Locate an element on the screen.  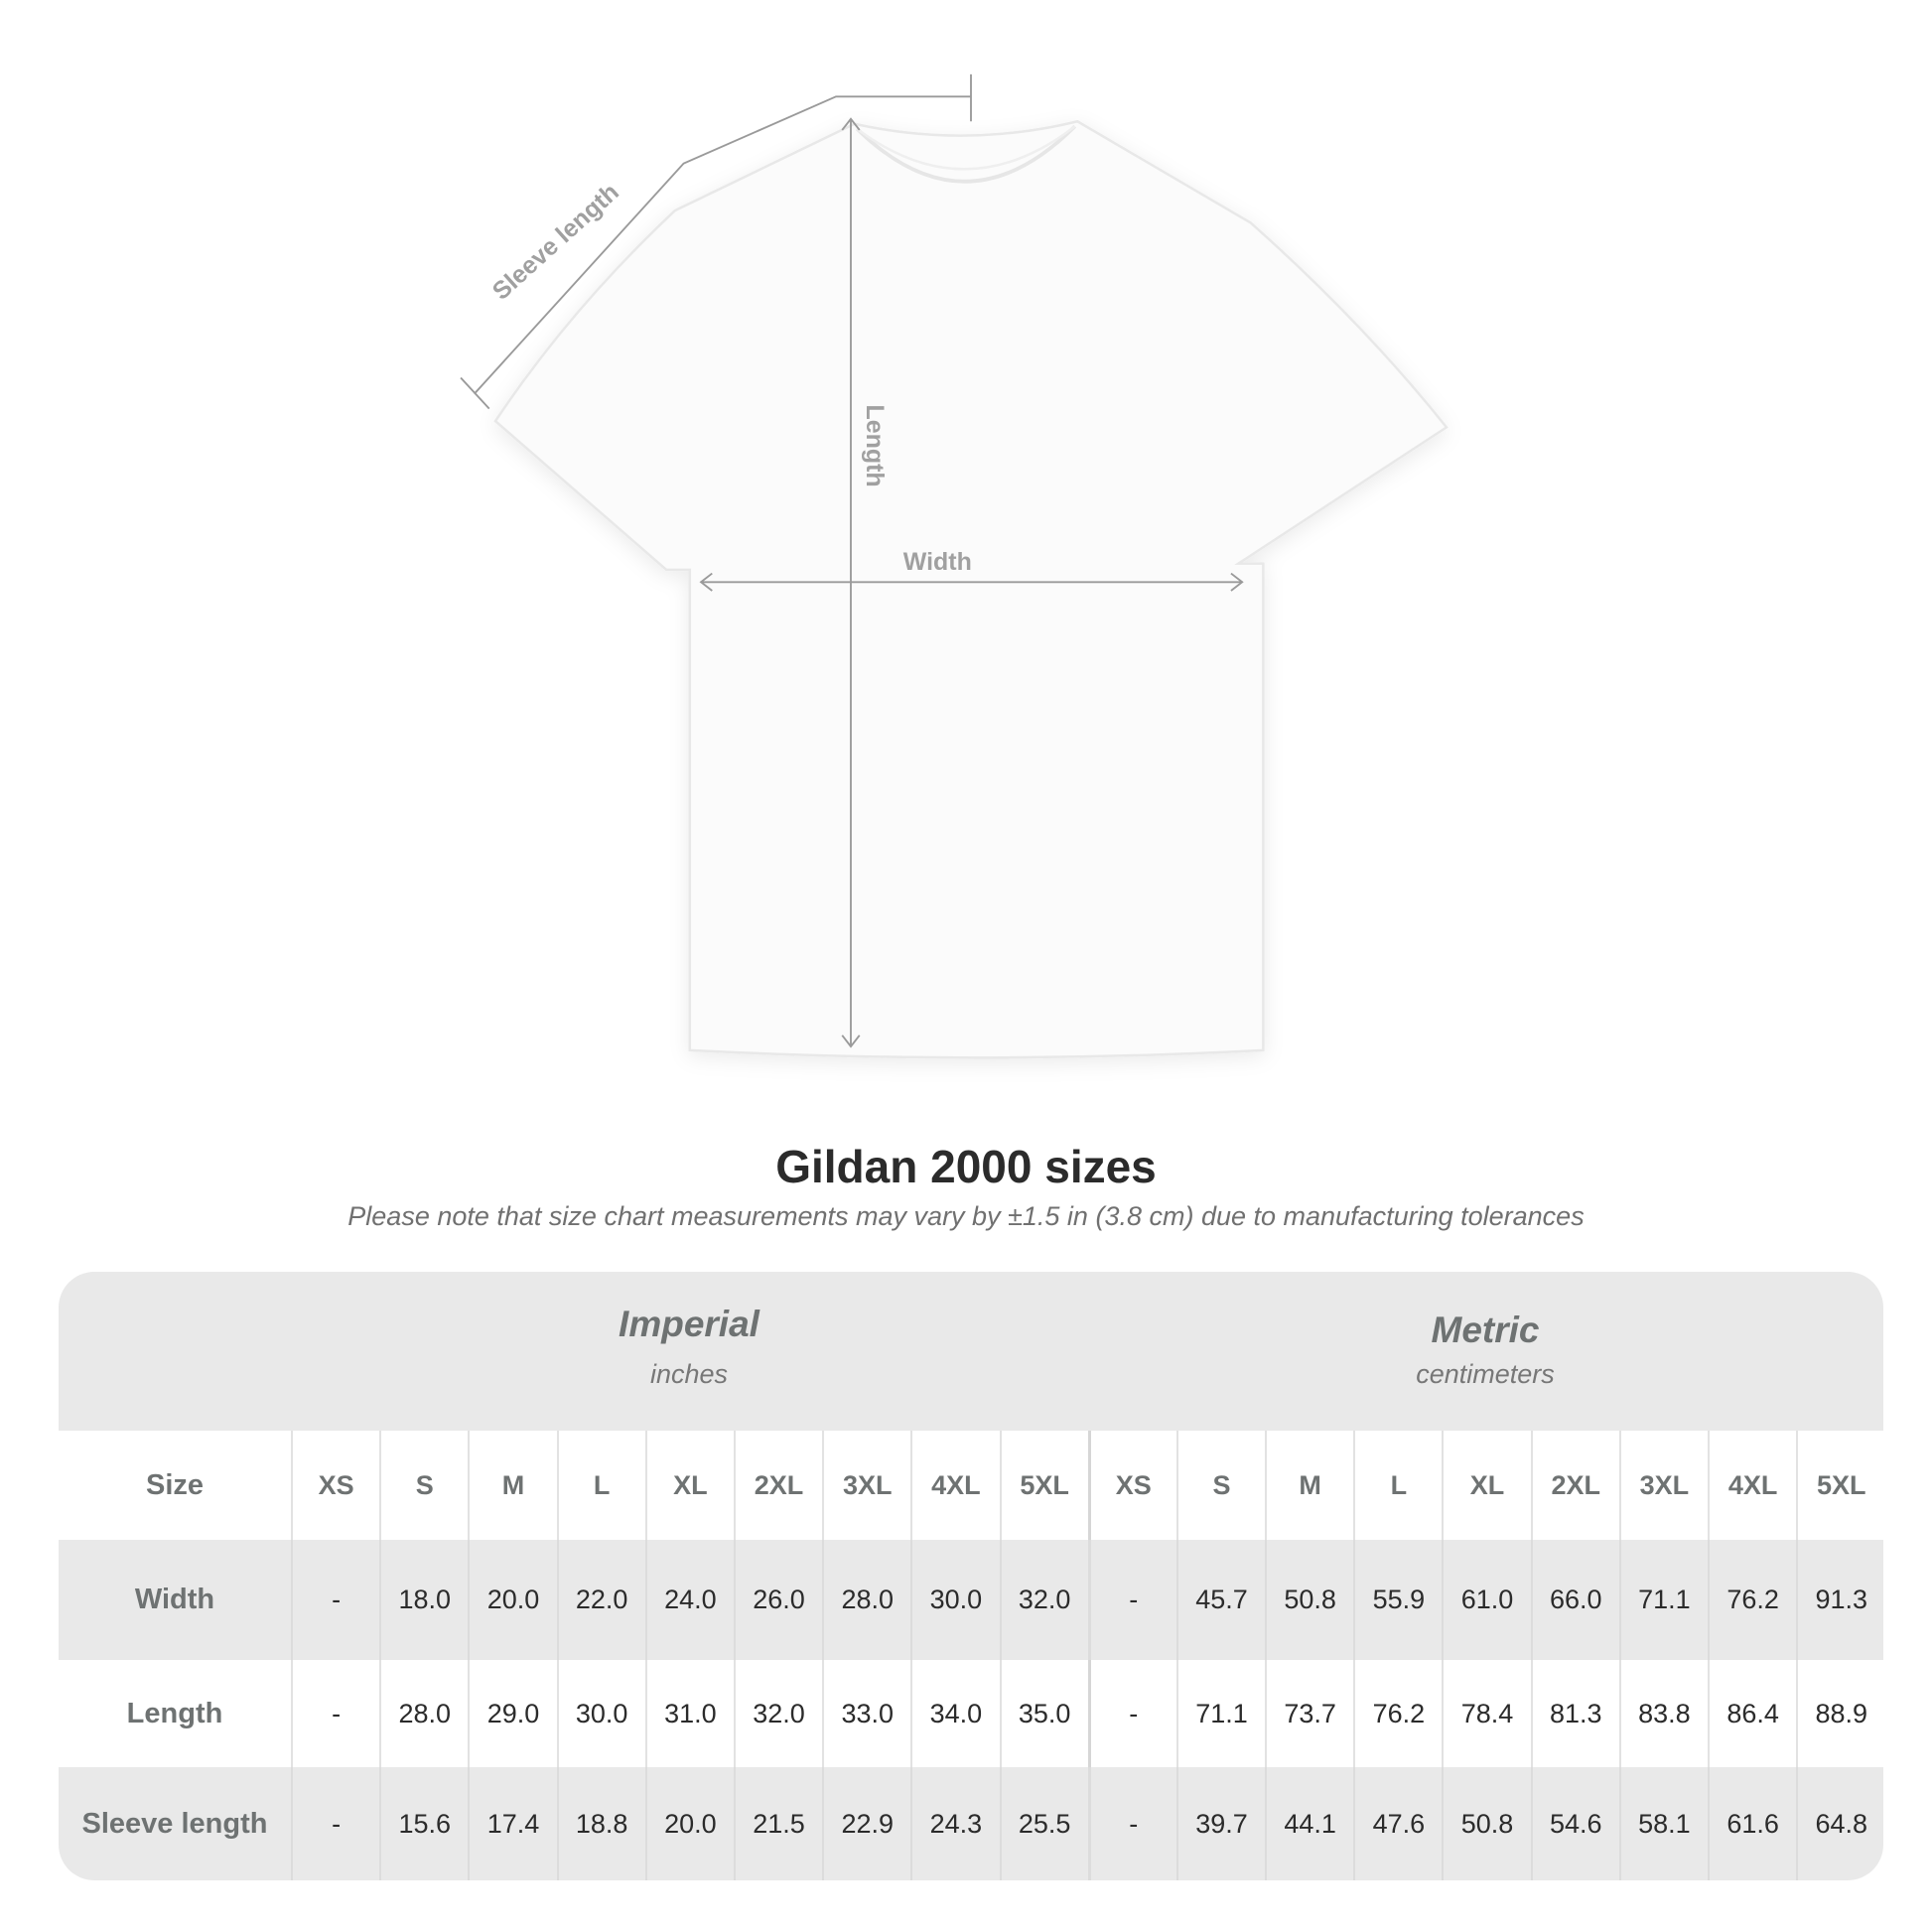
table-cell: 78.4 is located at coordinates (1486, 1714).